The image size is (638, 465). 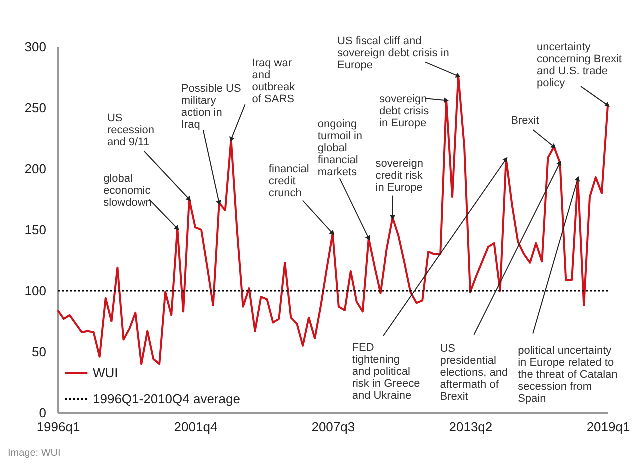 What do you see at coordinates (42, 413) in the screenshot?
I see `y-tick-label: 0` at bounding box center [42, 413].